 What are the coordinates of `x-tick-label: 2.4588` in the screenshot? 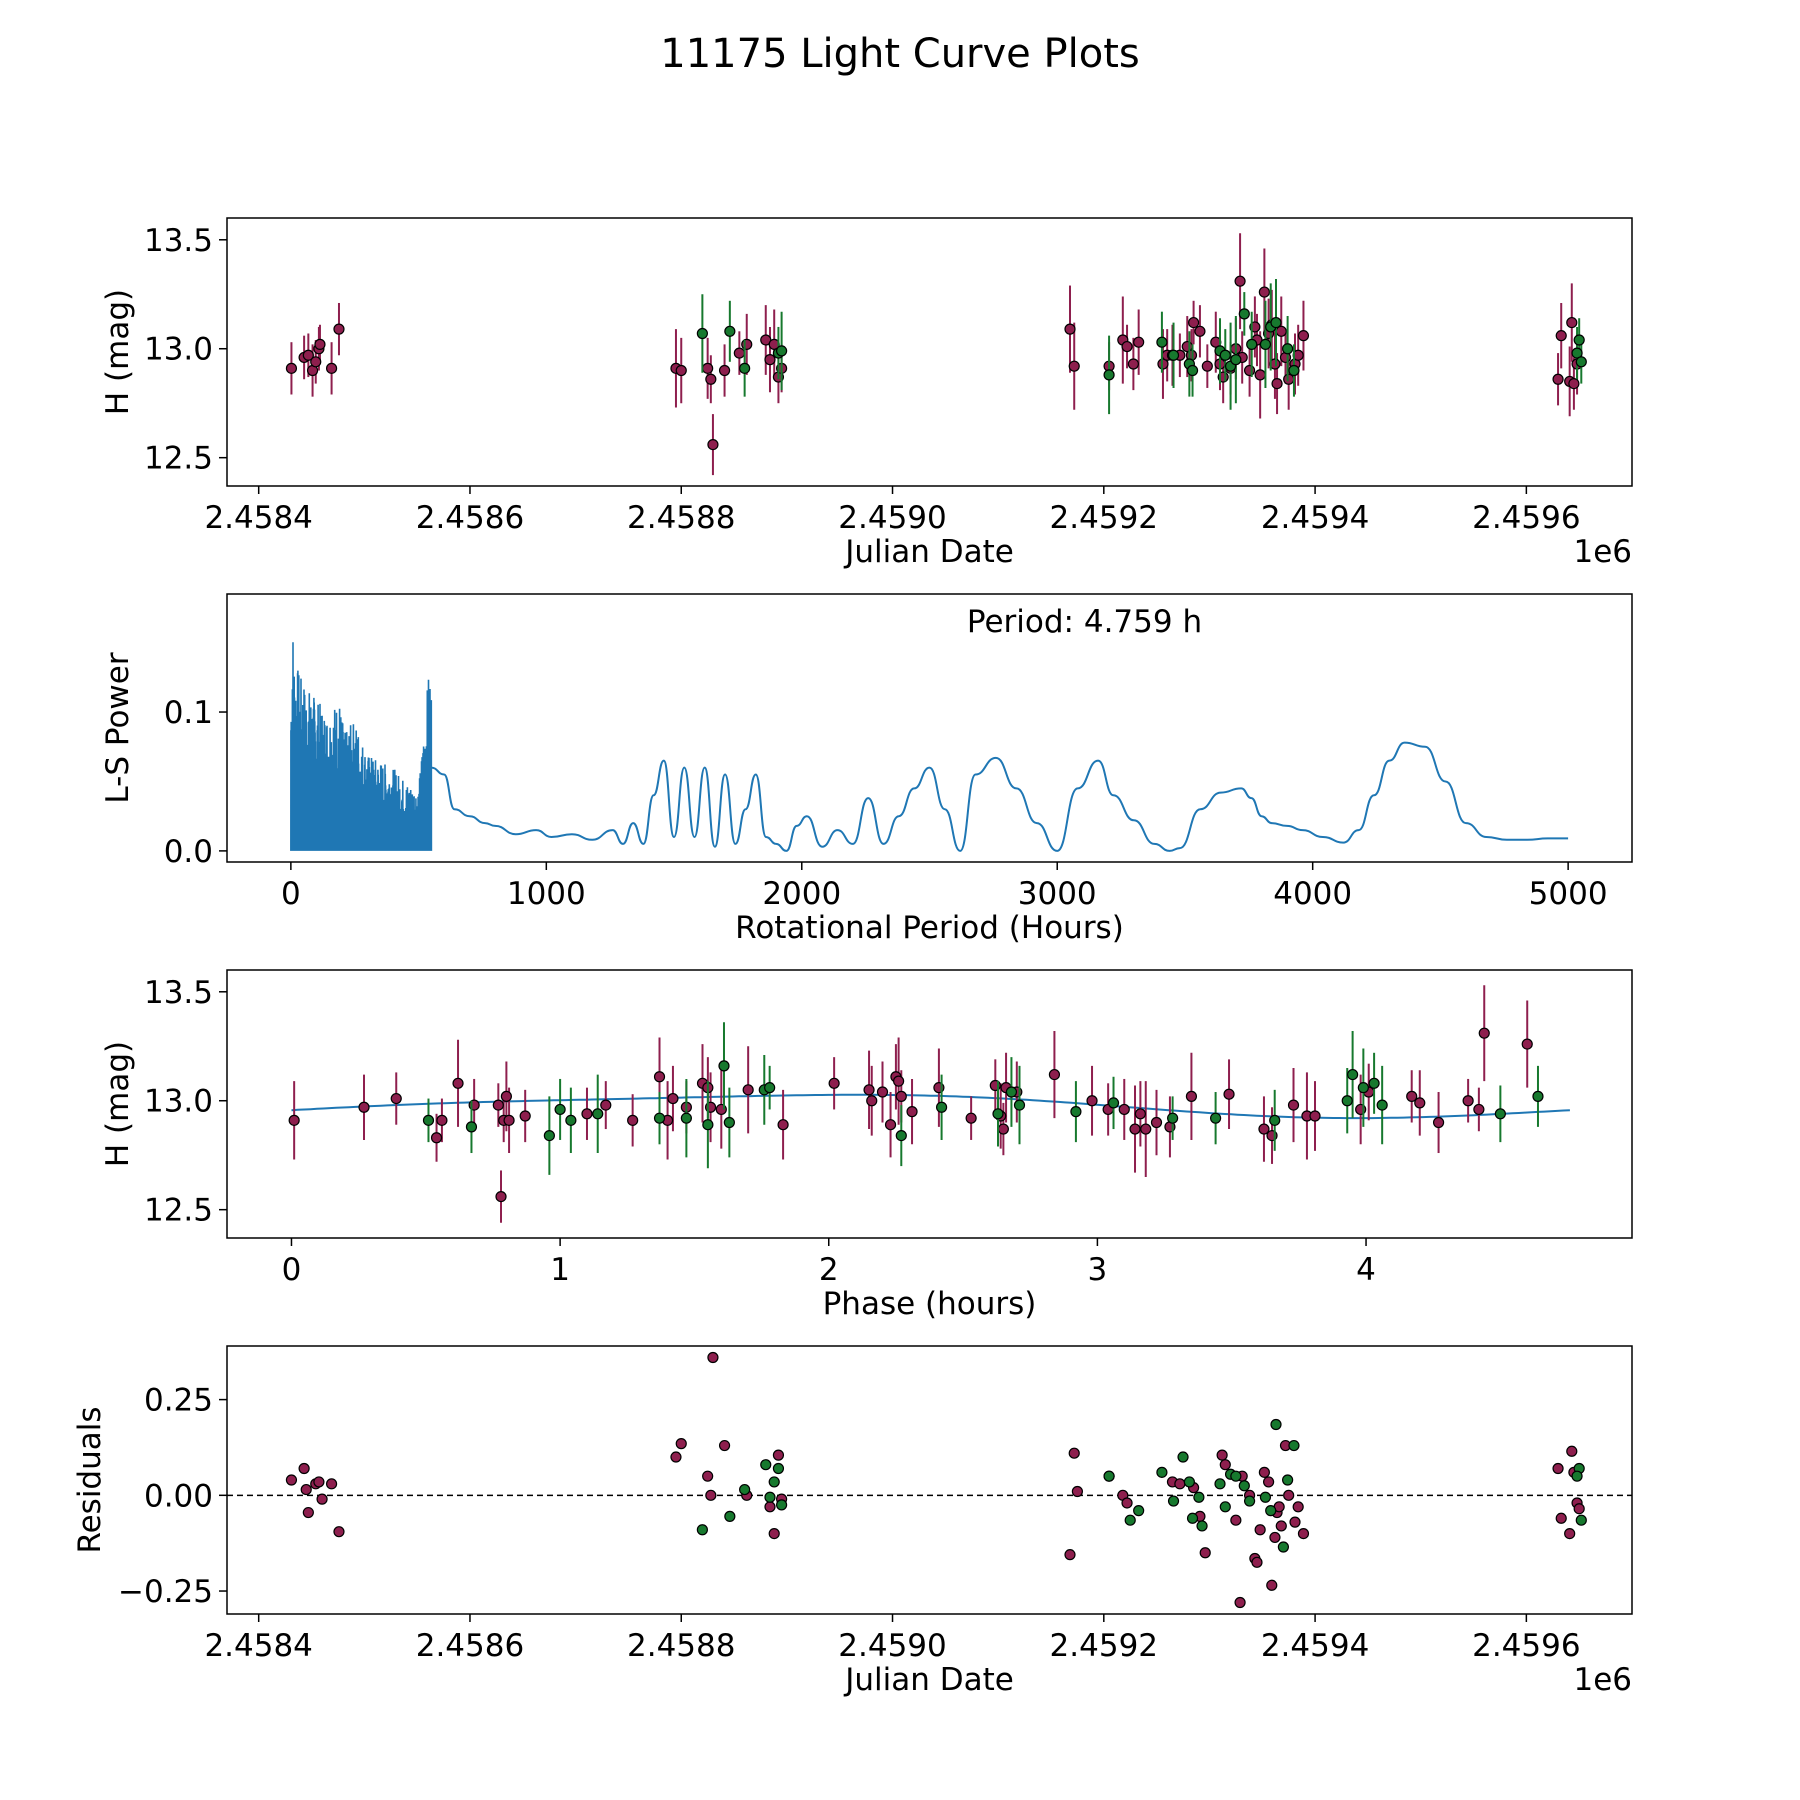 It's located at (681, 1646).